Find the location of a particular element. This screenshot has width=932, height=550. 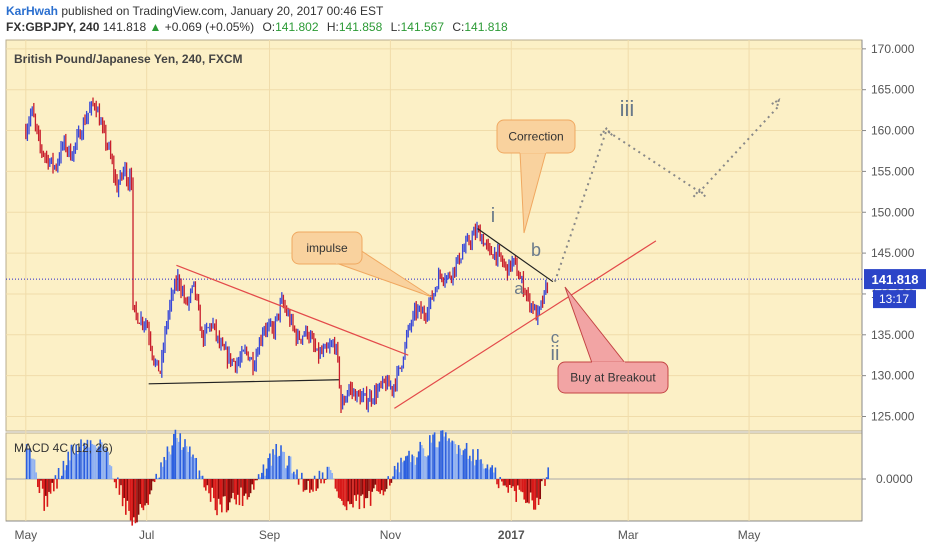

wave-ii-label: ii is located at coordinates (555, 354).